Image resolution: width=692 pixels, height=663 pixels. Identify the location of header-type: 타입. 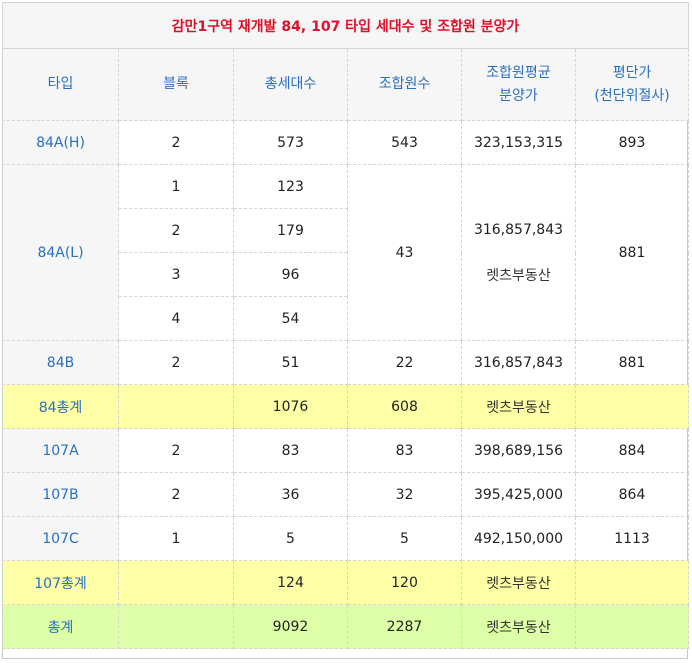
(60, 84).